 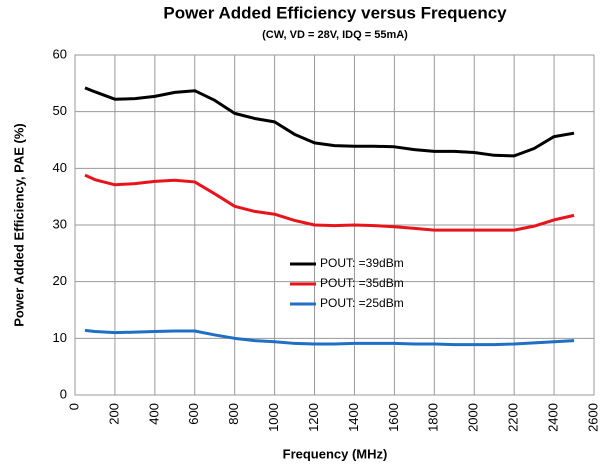 What do you see at coordinates (60, 53) in the screenshot?
I see `y-tick-label: 60` at bounding box center [60, 53].